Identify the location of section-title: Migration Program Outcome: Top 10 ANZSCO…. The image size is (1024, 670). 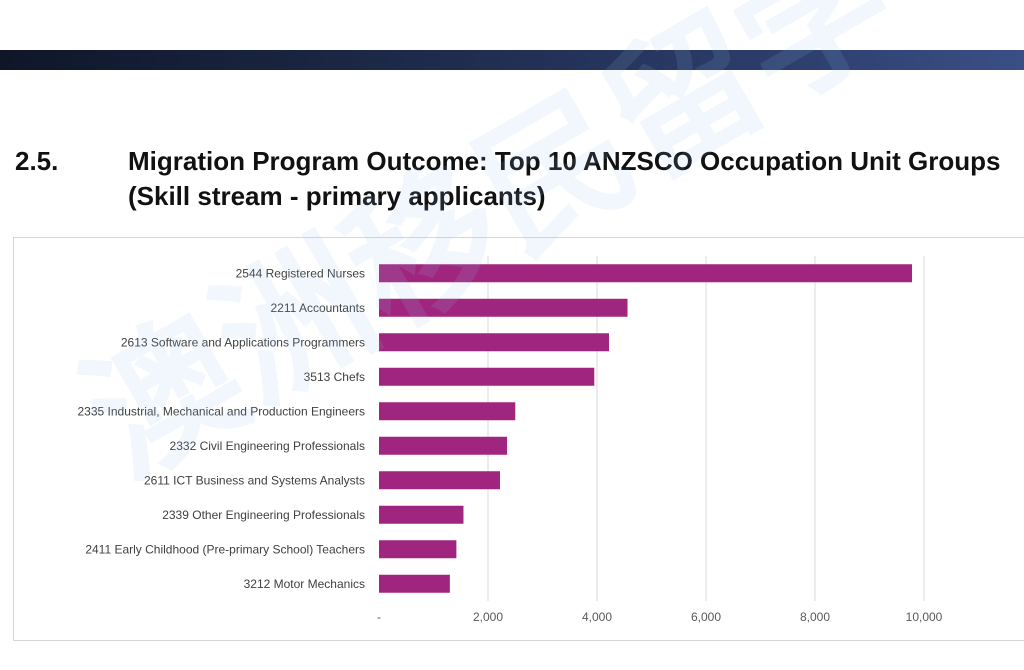
(564, 178).